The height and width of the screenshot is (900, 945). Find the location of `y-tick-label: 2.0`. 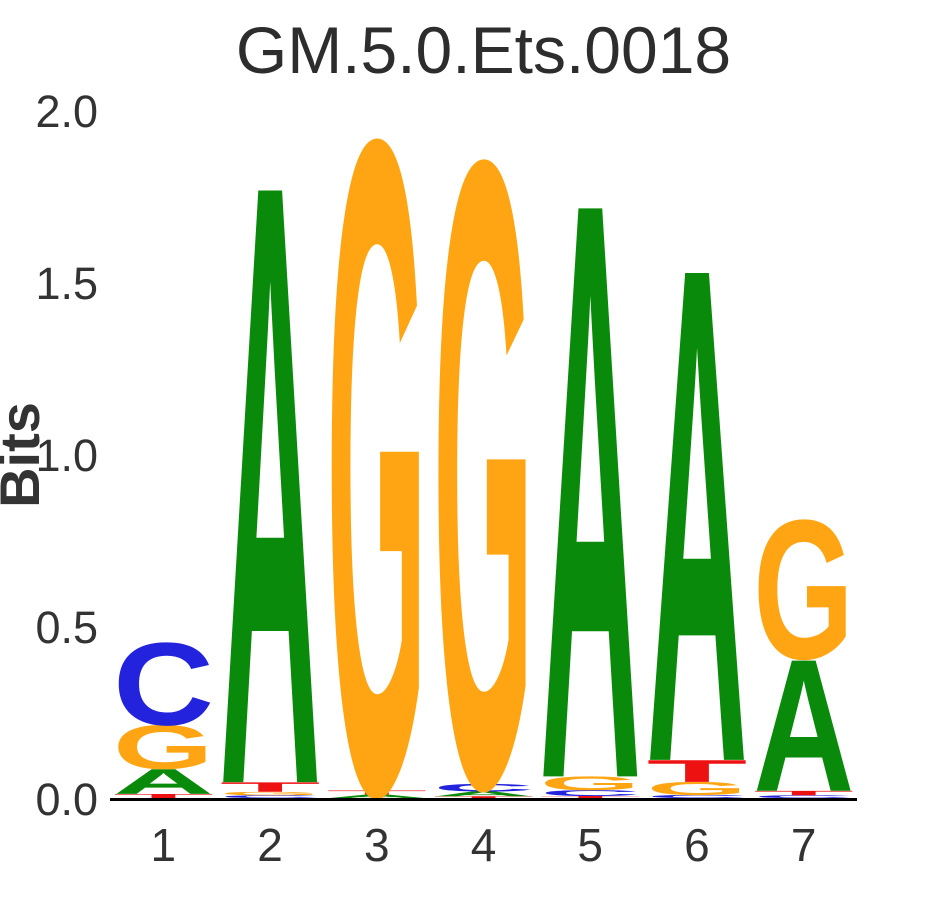

y-tick-label: 2.0 is located at coordinates (66, 111).